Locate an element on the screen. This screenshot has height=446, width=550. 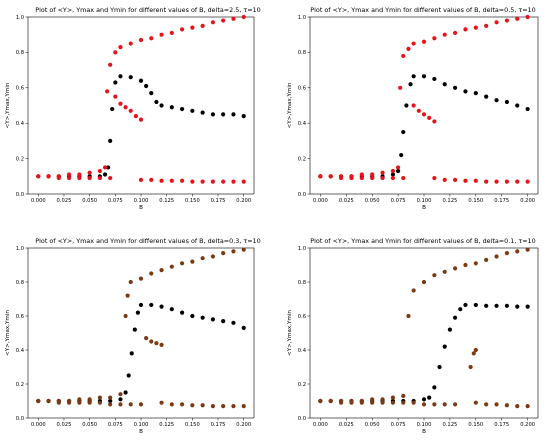
series-max is located at coordinates (424, 325).